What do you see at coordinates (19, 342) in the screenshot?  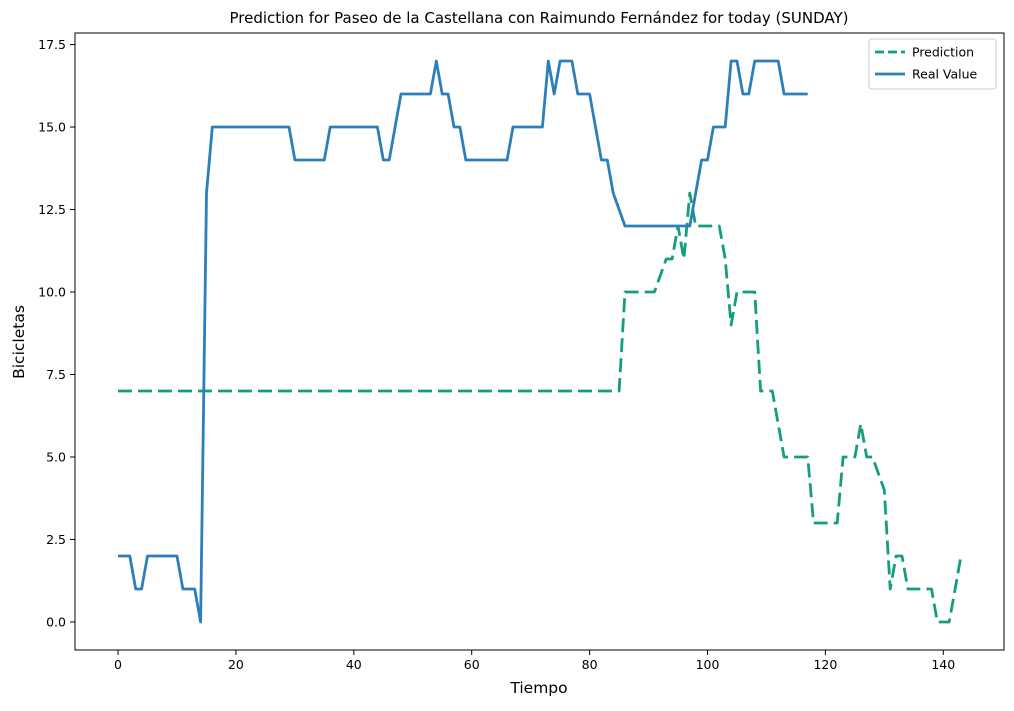 I see `y-axis-label: Bicicletas` at bounding box center [19, 342].